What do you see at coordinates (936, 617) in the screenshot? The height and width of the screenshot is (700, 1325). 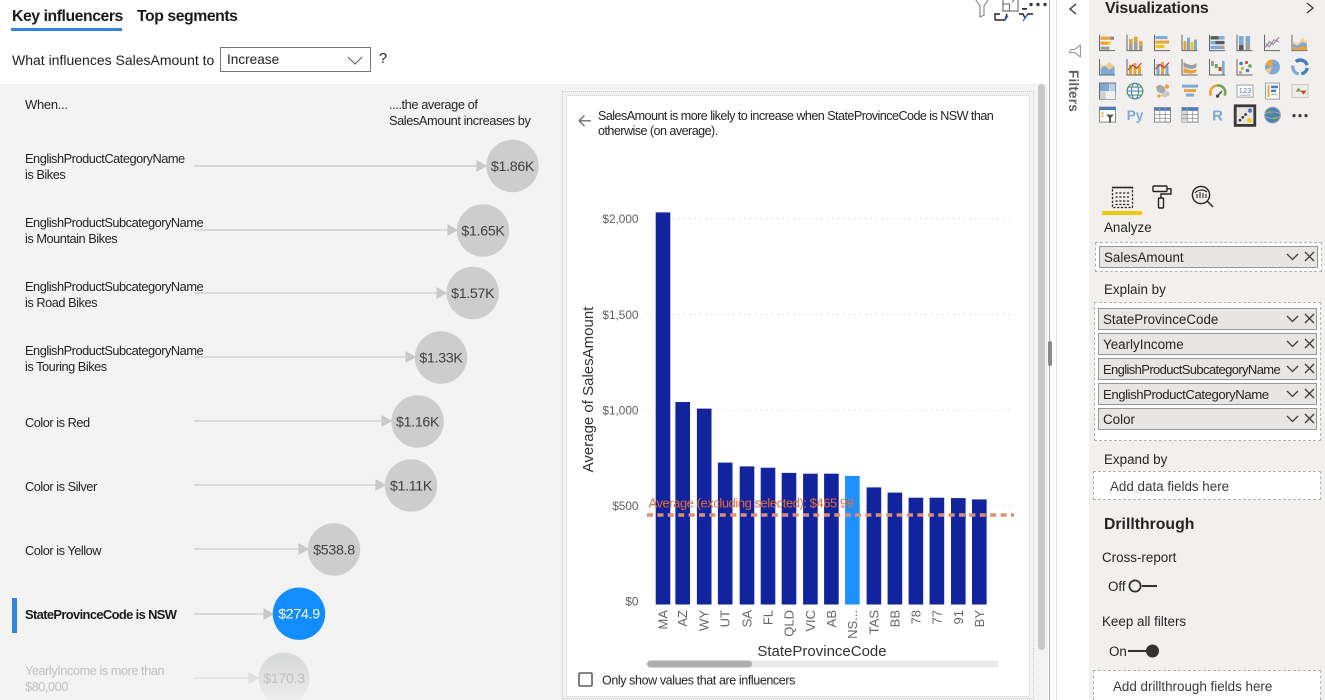 I see `svg-text: 77` at bounding box center [936, 617].